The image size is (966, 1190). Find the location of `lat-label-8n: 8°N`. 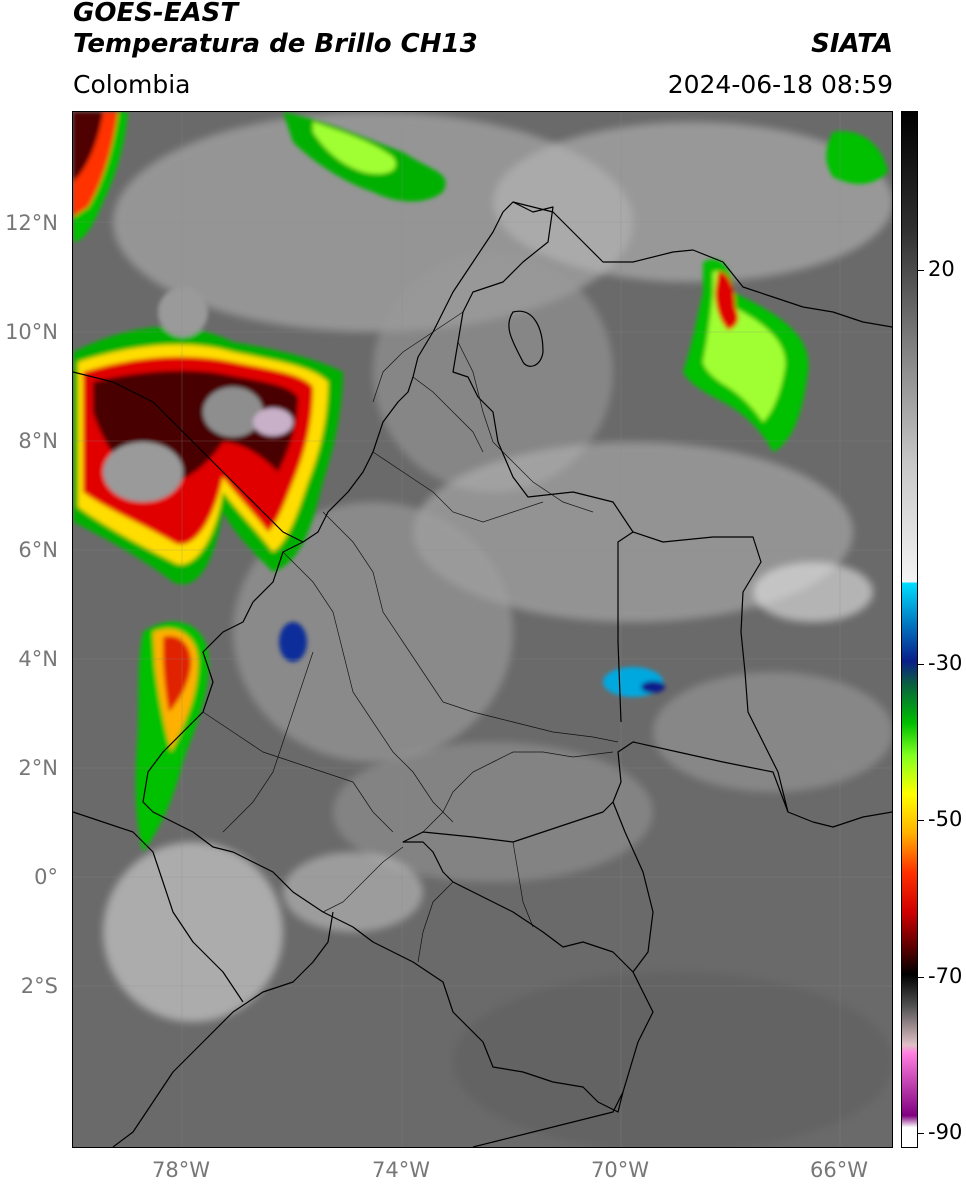

lat-label-8n: 8°N is located at coordinates (38, 441).